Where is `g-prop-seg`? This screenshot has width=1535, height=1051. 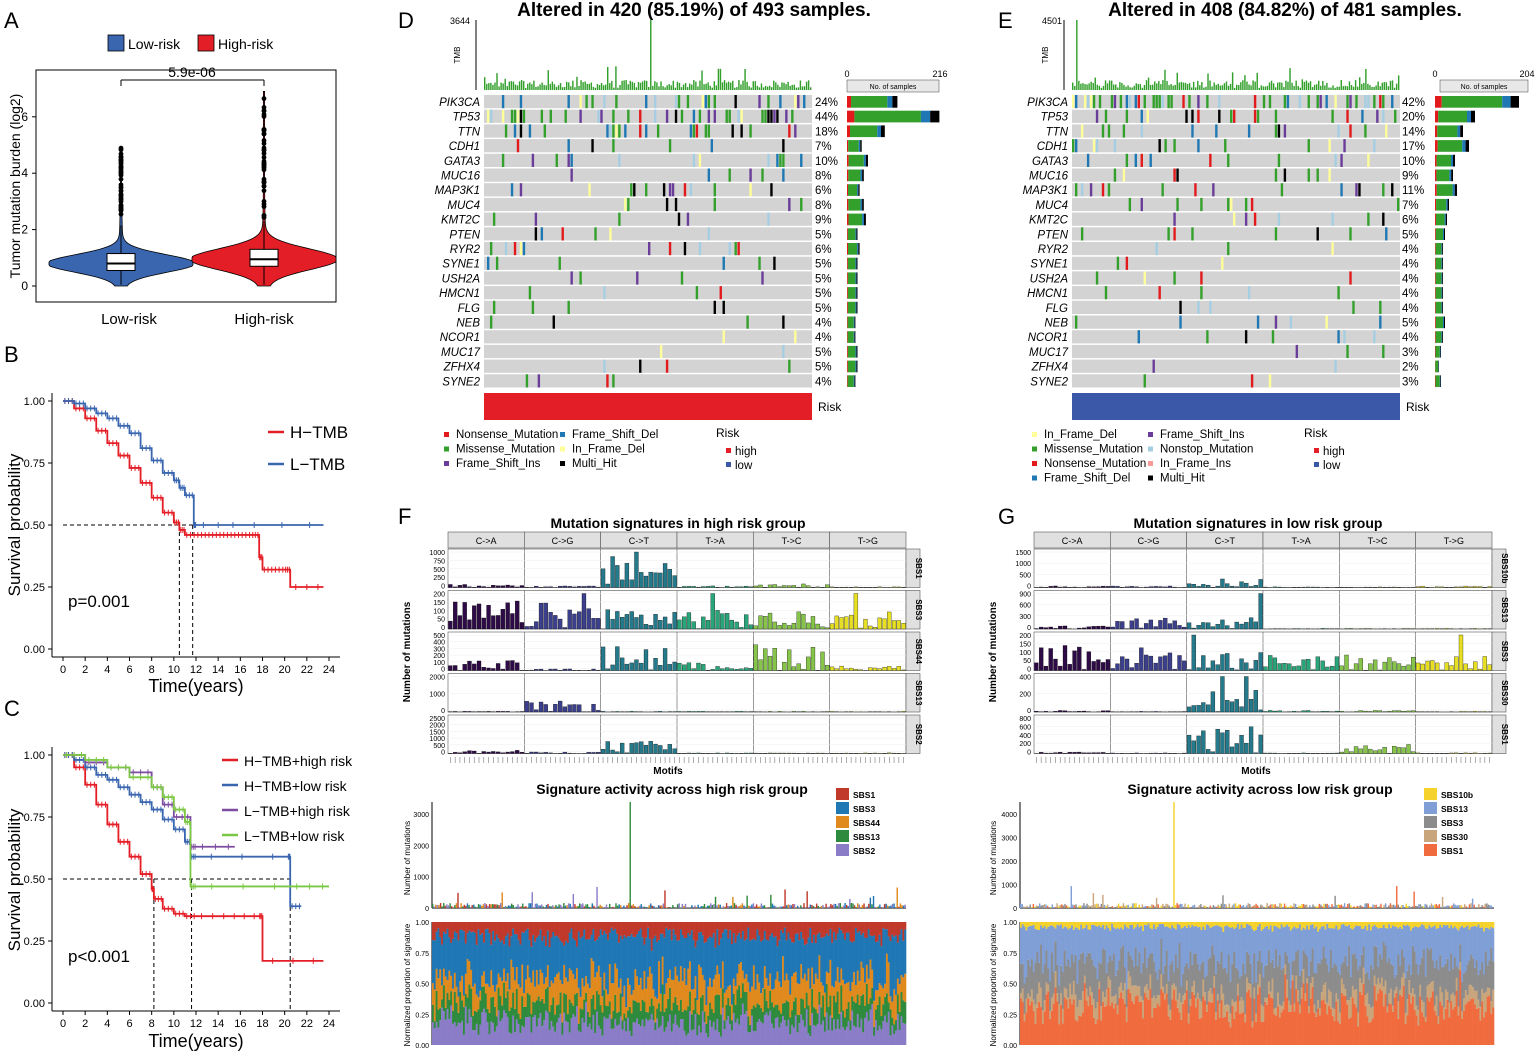
g-prop-seg is located at coordinates (1035, 1014).